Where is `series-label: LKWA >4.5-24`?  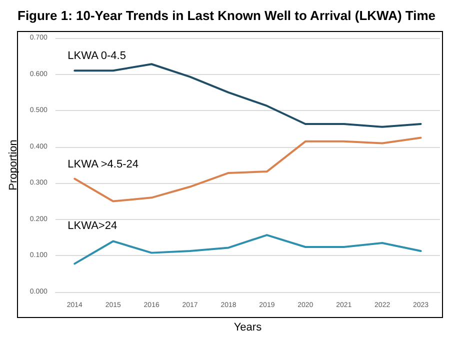
series-label: LKWA >4.5-24 is located at coordinates (103, 164).